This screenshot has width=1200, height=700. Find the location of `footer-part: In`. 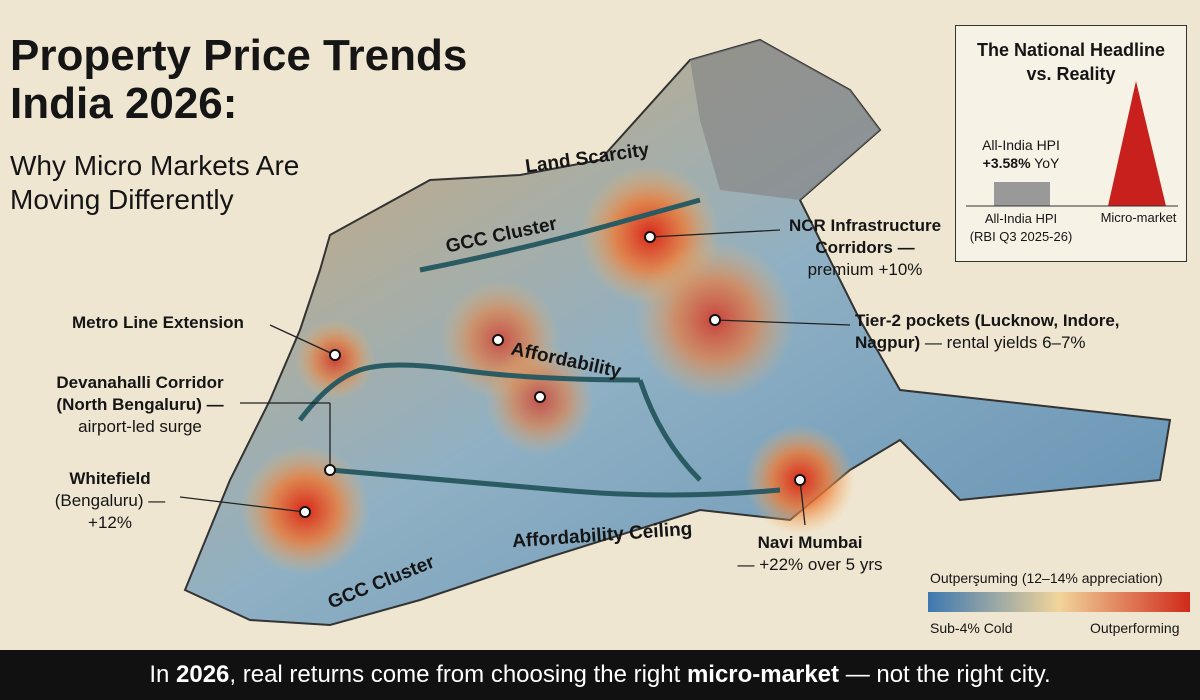

footer-part: In is located at coordinates (159, 674).